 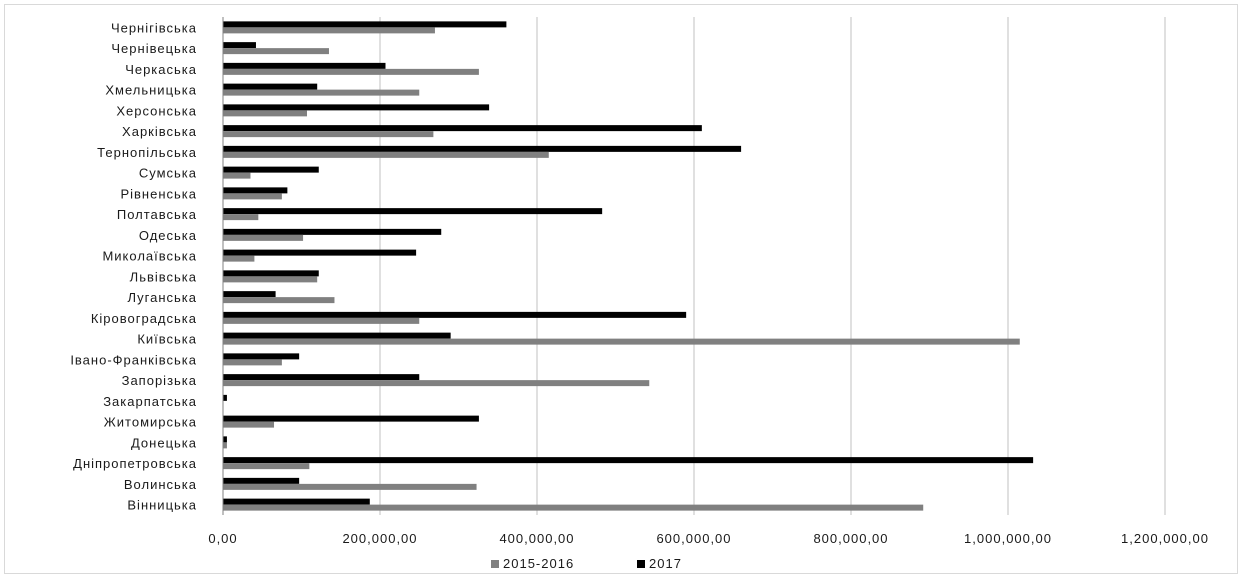 I want to click on category-label: Київська, so click(x=167, y=339).